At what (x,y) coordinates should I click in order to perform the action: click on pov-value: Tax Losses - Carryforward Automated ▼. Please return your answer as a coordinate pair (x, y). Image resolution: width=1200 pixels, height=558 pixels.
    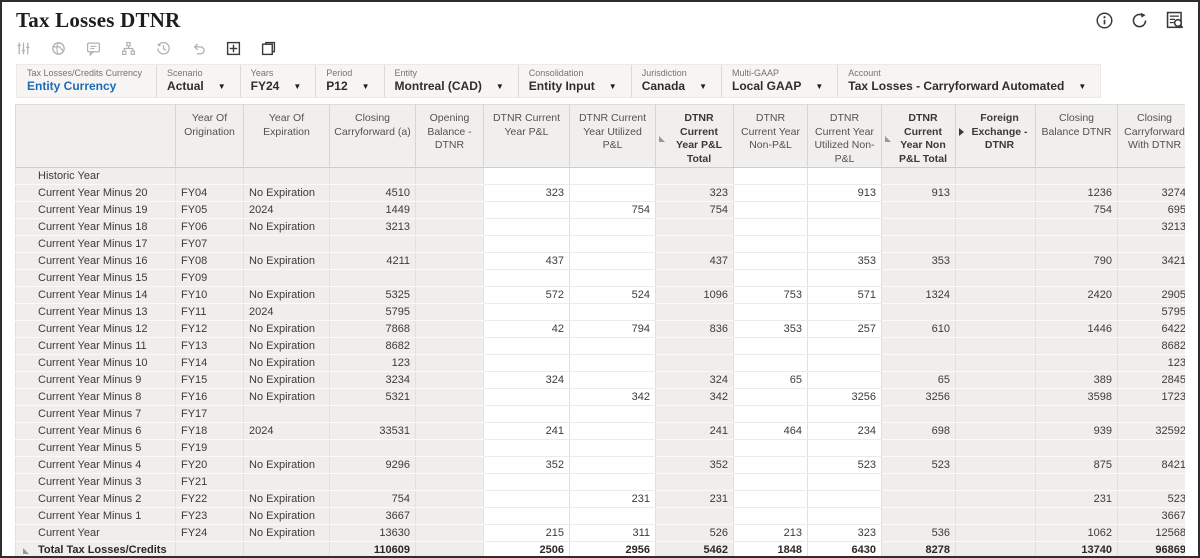
    Looking at the image, I should click on (967, 86).